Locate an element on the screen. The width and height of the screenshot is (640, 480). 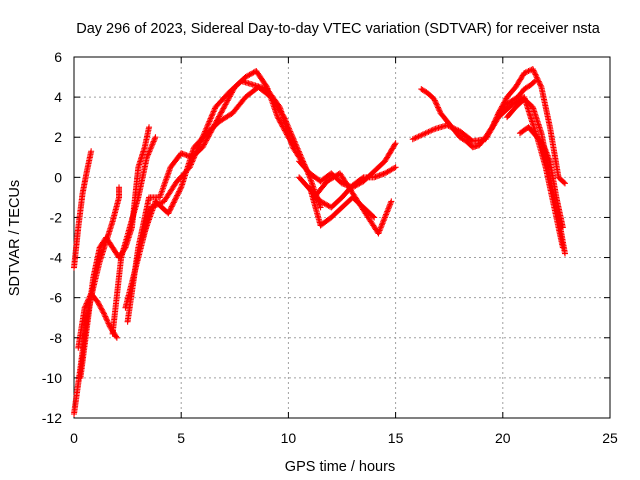
series-track-o is located at coordinates (531, 126).